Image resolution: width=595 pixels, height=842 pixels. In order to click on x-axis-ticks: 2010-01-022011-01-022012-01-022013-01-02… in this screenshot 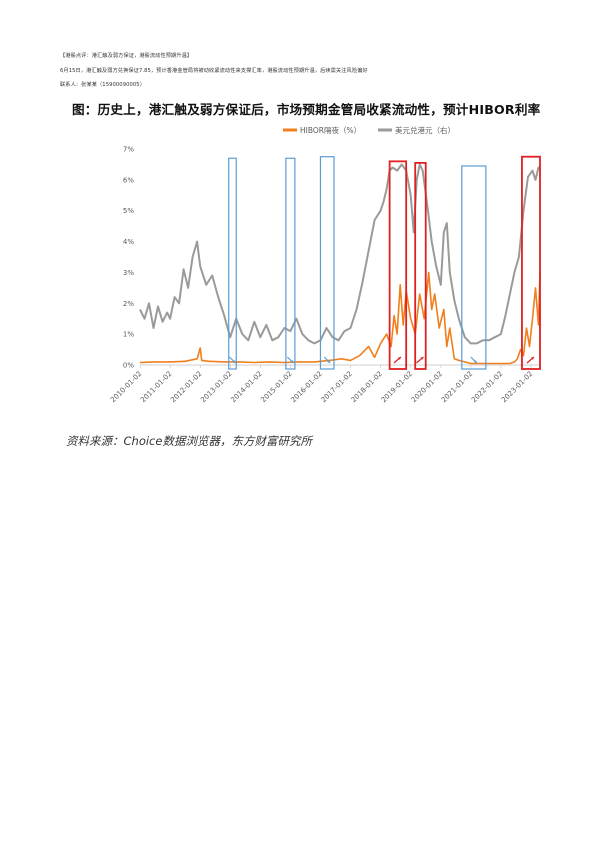, I will do `click(321, 384)`.